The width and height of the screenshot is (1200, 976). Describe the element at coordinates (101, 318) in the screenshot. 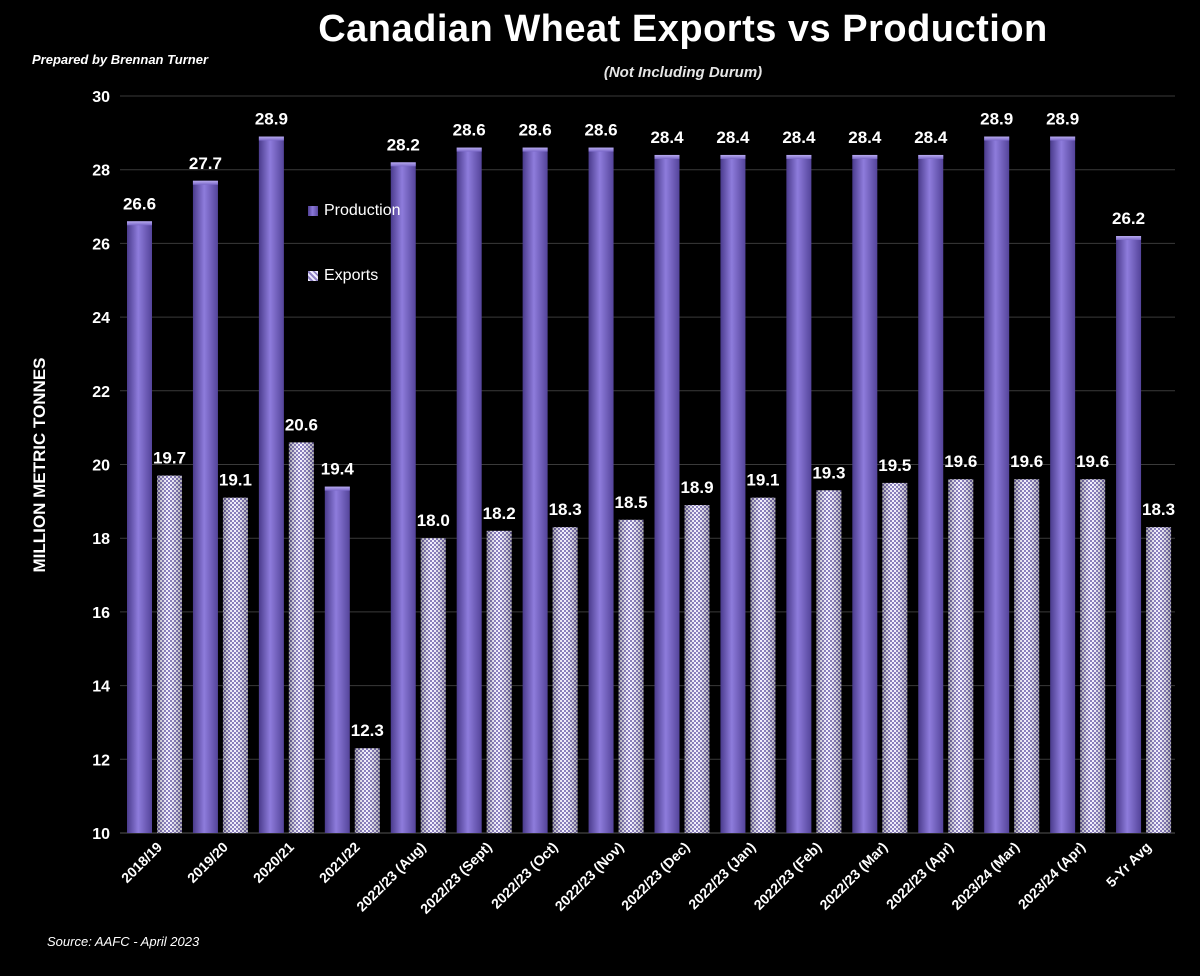

I see `y-tick-label: 24` at that location.